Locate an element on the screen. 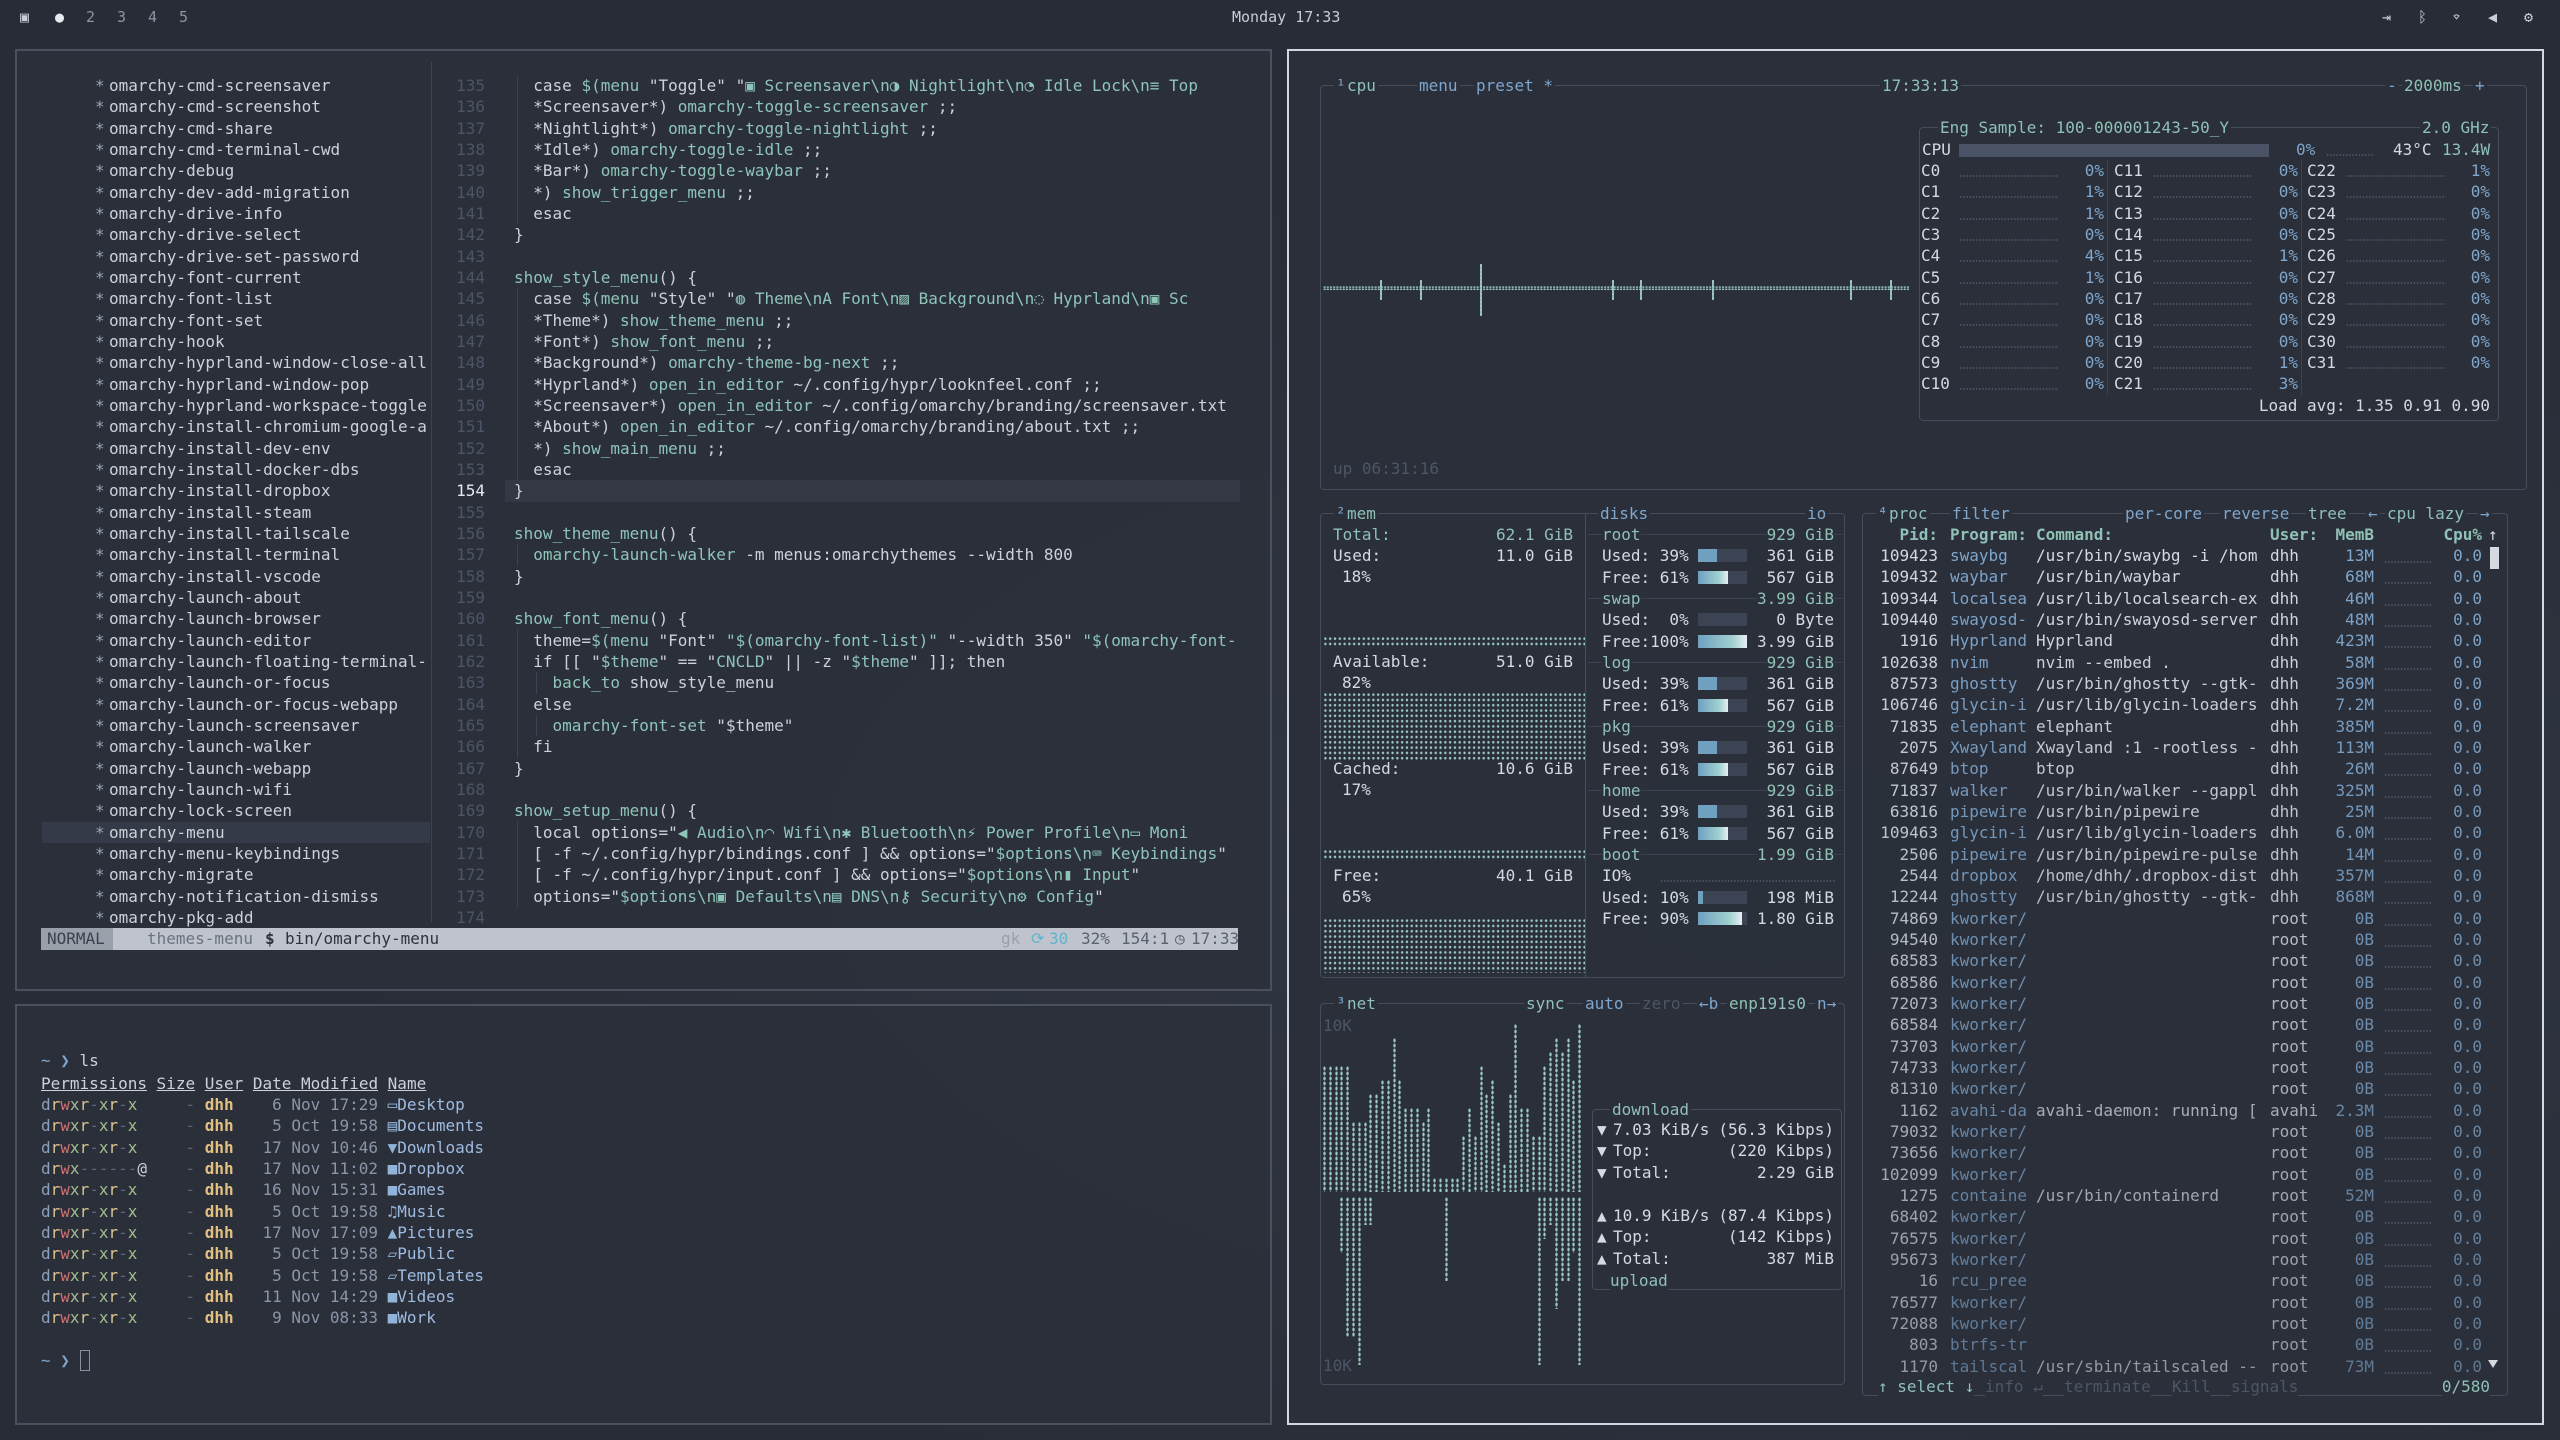 The image size is (2560, 1440). sort-prev: ← is located at coordinates (2373, 513).